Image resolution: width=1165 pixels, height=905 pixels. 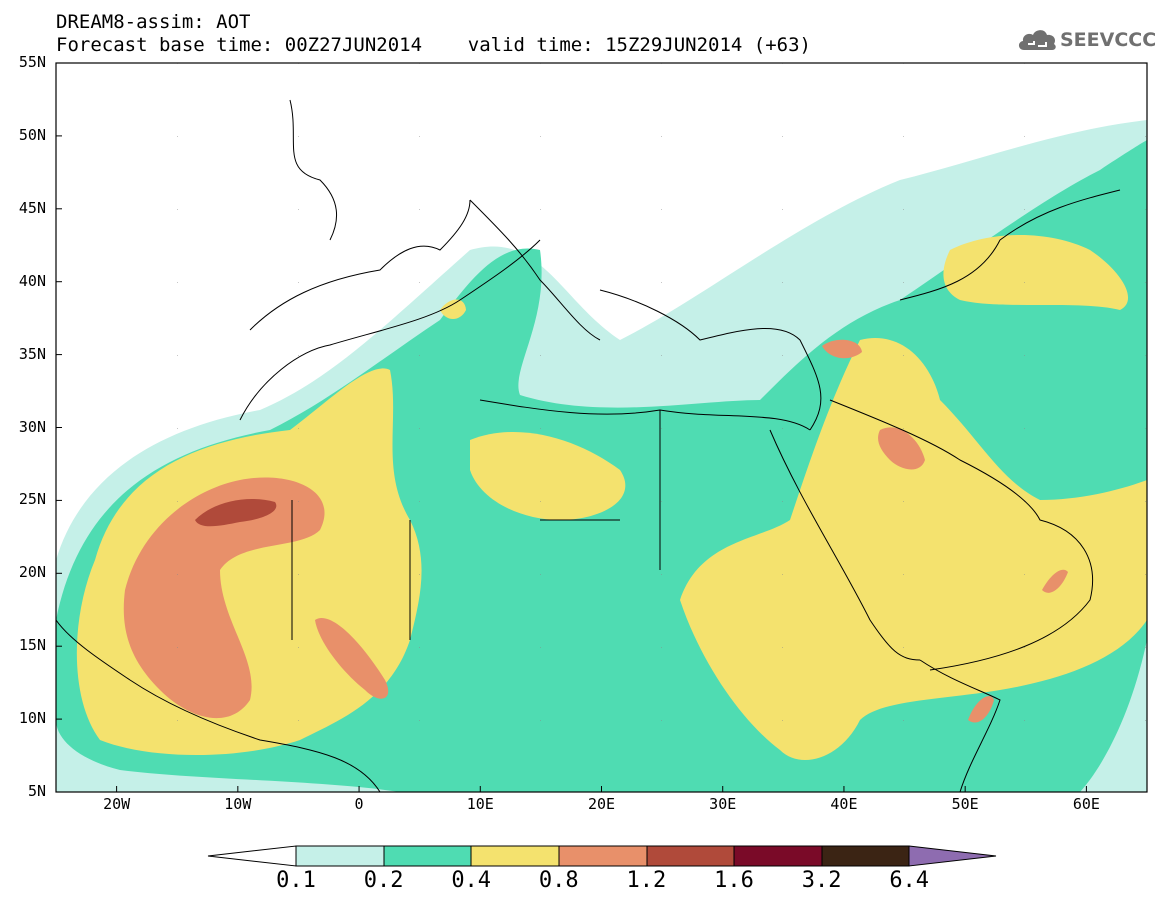 What do you see at coordinates (32, 353) in the screenshot?
I see `lat-label: 35N` at bounding box center [32, 353].